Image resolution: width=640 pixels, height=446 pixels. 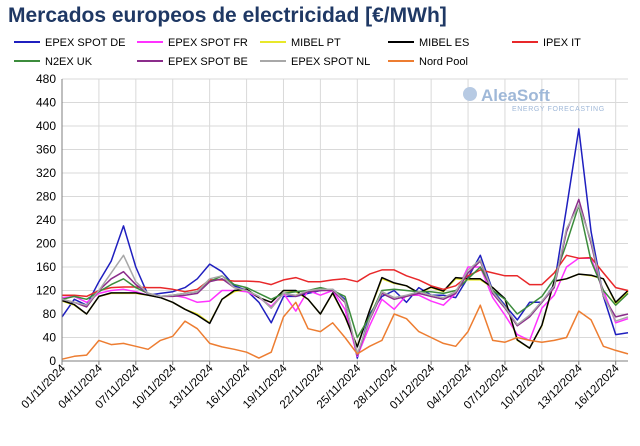 What do you see at coordinates (208, 43) in the screenshot?
I see `legend-label: EPEX SPOT FR` at bounding box center [208, 43].